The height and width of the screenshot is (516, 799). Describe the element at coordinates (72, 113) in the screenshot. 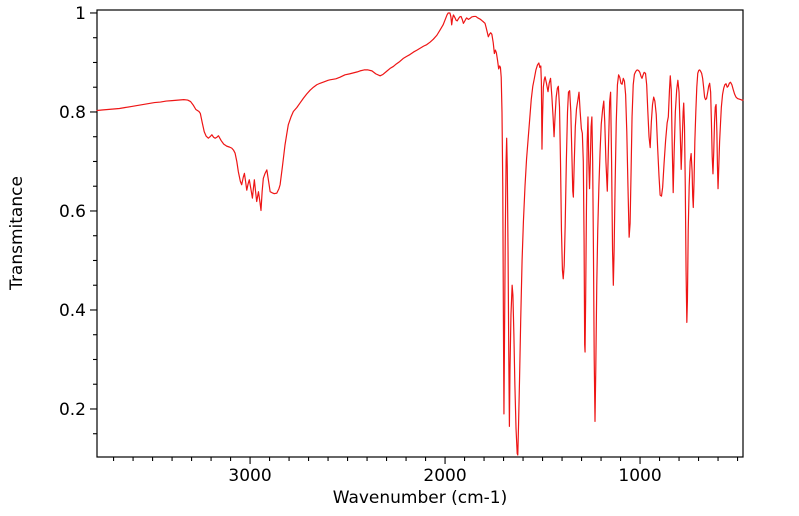

I see `y-tick-label: 0.8` at that location.